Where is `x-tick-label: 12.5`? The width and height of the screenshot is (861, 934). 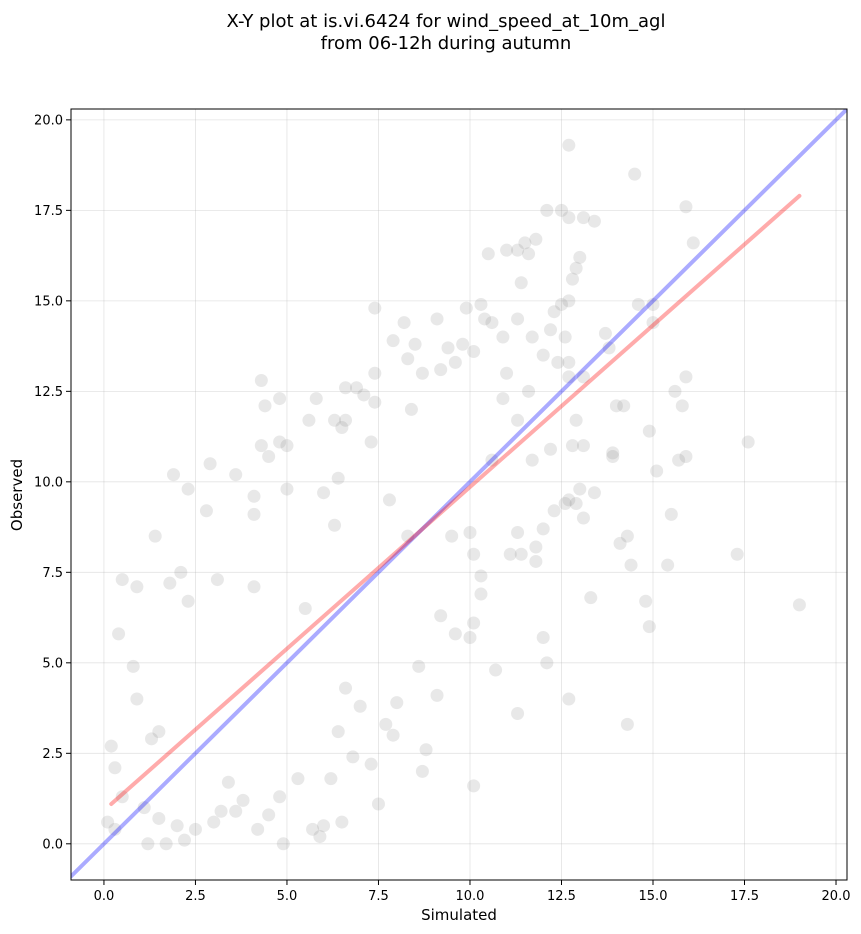
x-tick-label: 12.5 is located at coordinates (561, 896).